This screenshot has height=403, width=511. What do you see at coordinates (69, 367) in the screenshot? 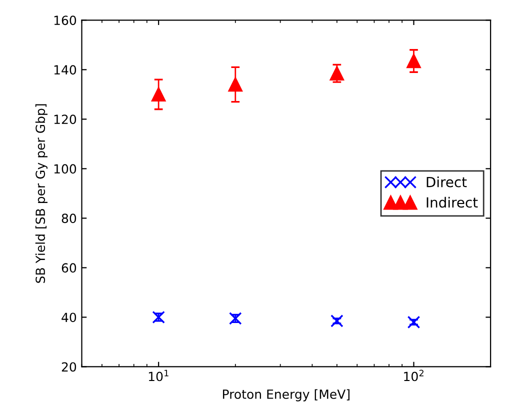
I see `y-tick-label: 20` at bounding box center [69, 367].